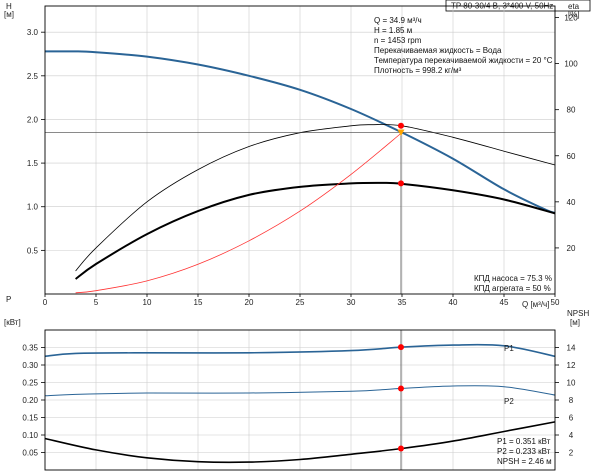  Describe the element at coordinates (33, 32) in the screenshot. I see `upper-y-left-tick-label: 3.0` at that location.